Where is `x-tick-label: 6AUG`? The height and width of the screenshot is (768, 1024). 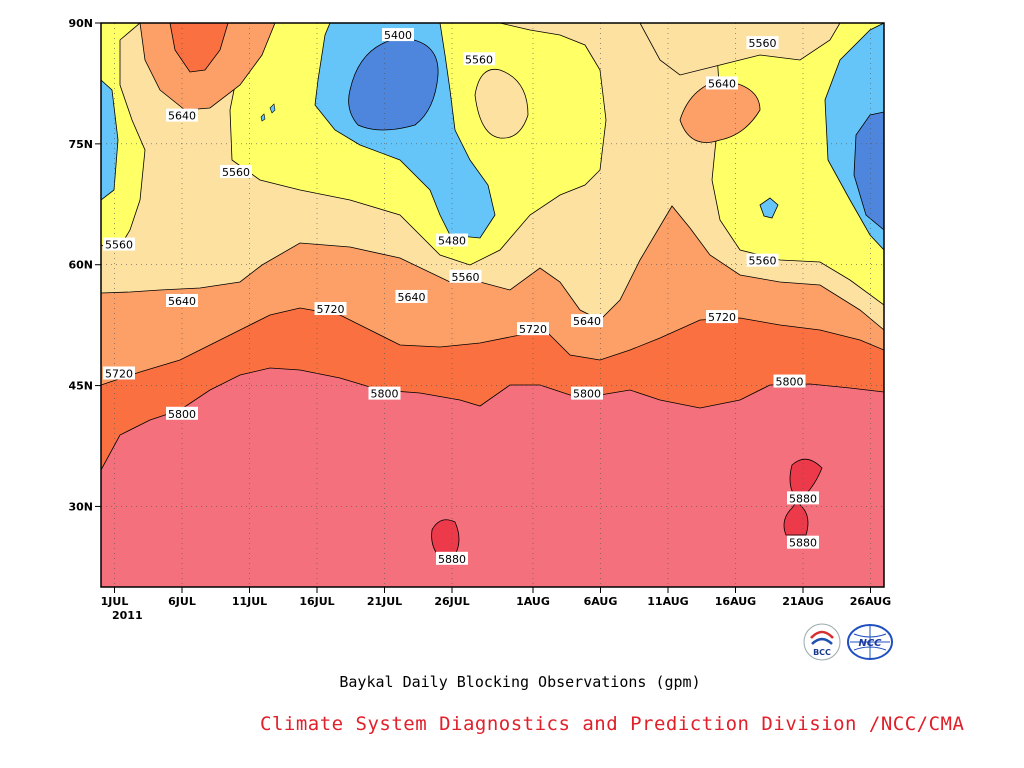 x-tick-label: 6AUG is located at coordinates (601, 601).